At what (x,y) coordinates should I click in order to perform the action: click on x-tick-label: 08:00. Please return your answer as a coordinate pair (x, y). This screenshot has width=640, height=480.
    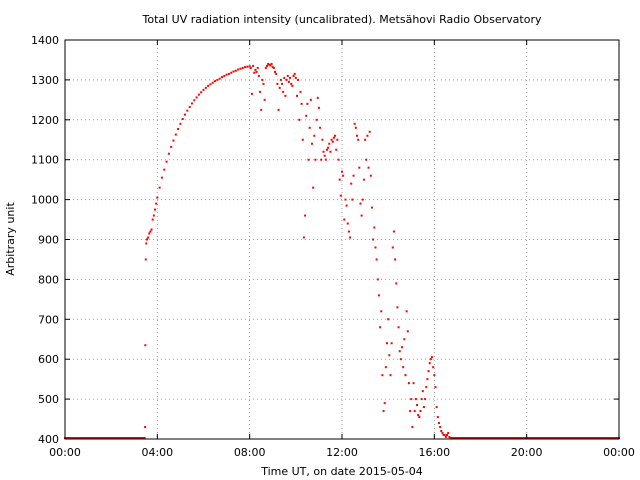
    Looking at the image, I should click on (250, 452).